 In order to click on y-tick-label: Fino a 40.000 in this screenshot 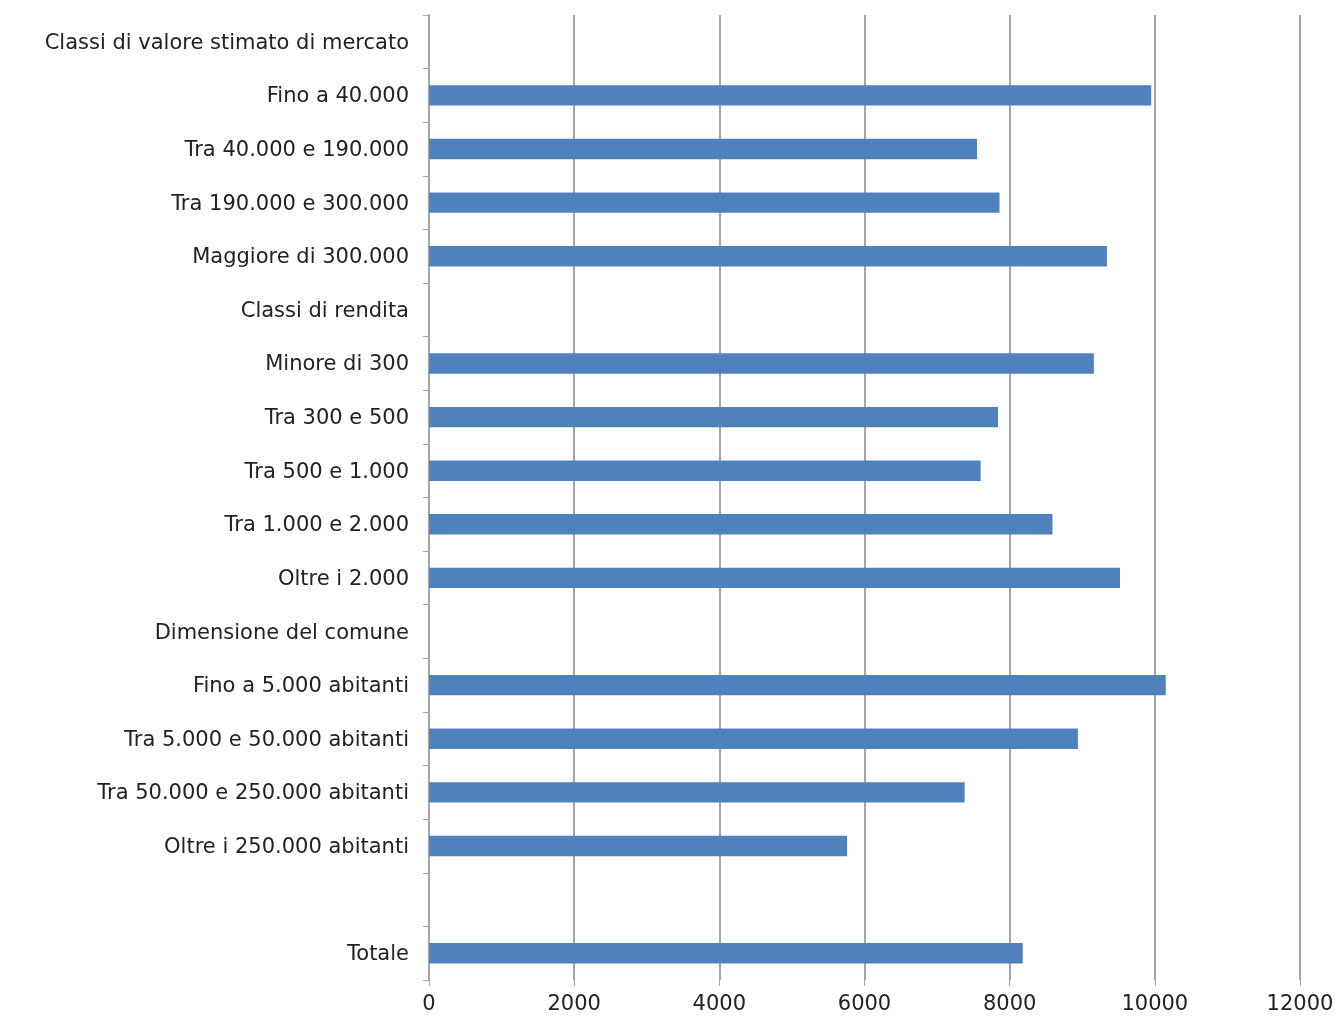, I will do `click(337, 95)`.